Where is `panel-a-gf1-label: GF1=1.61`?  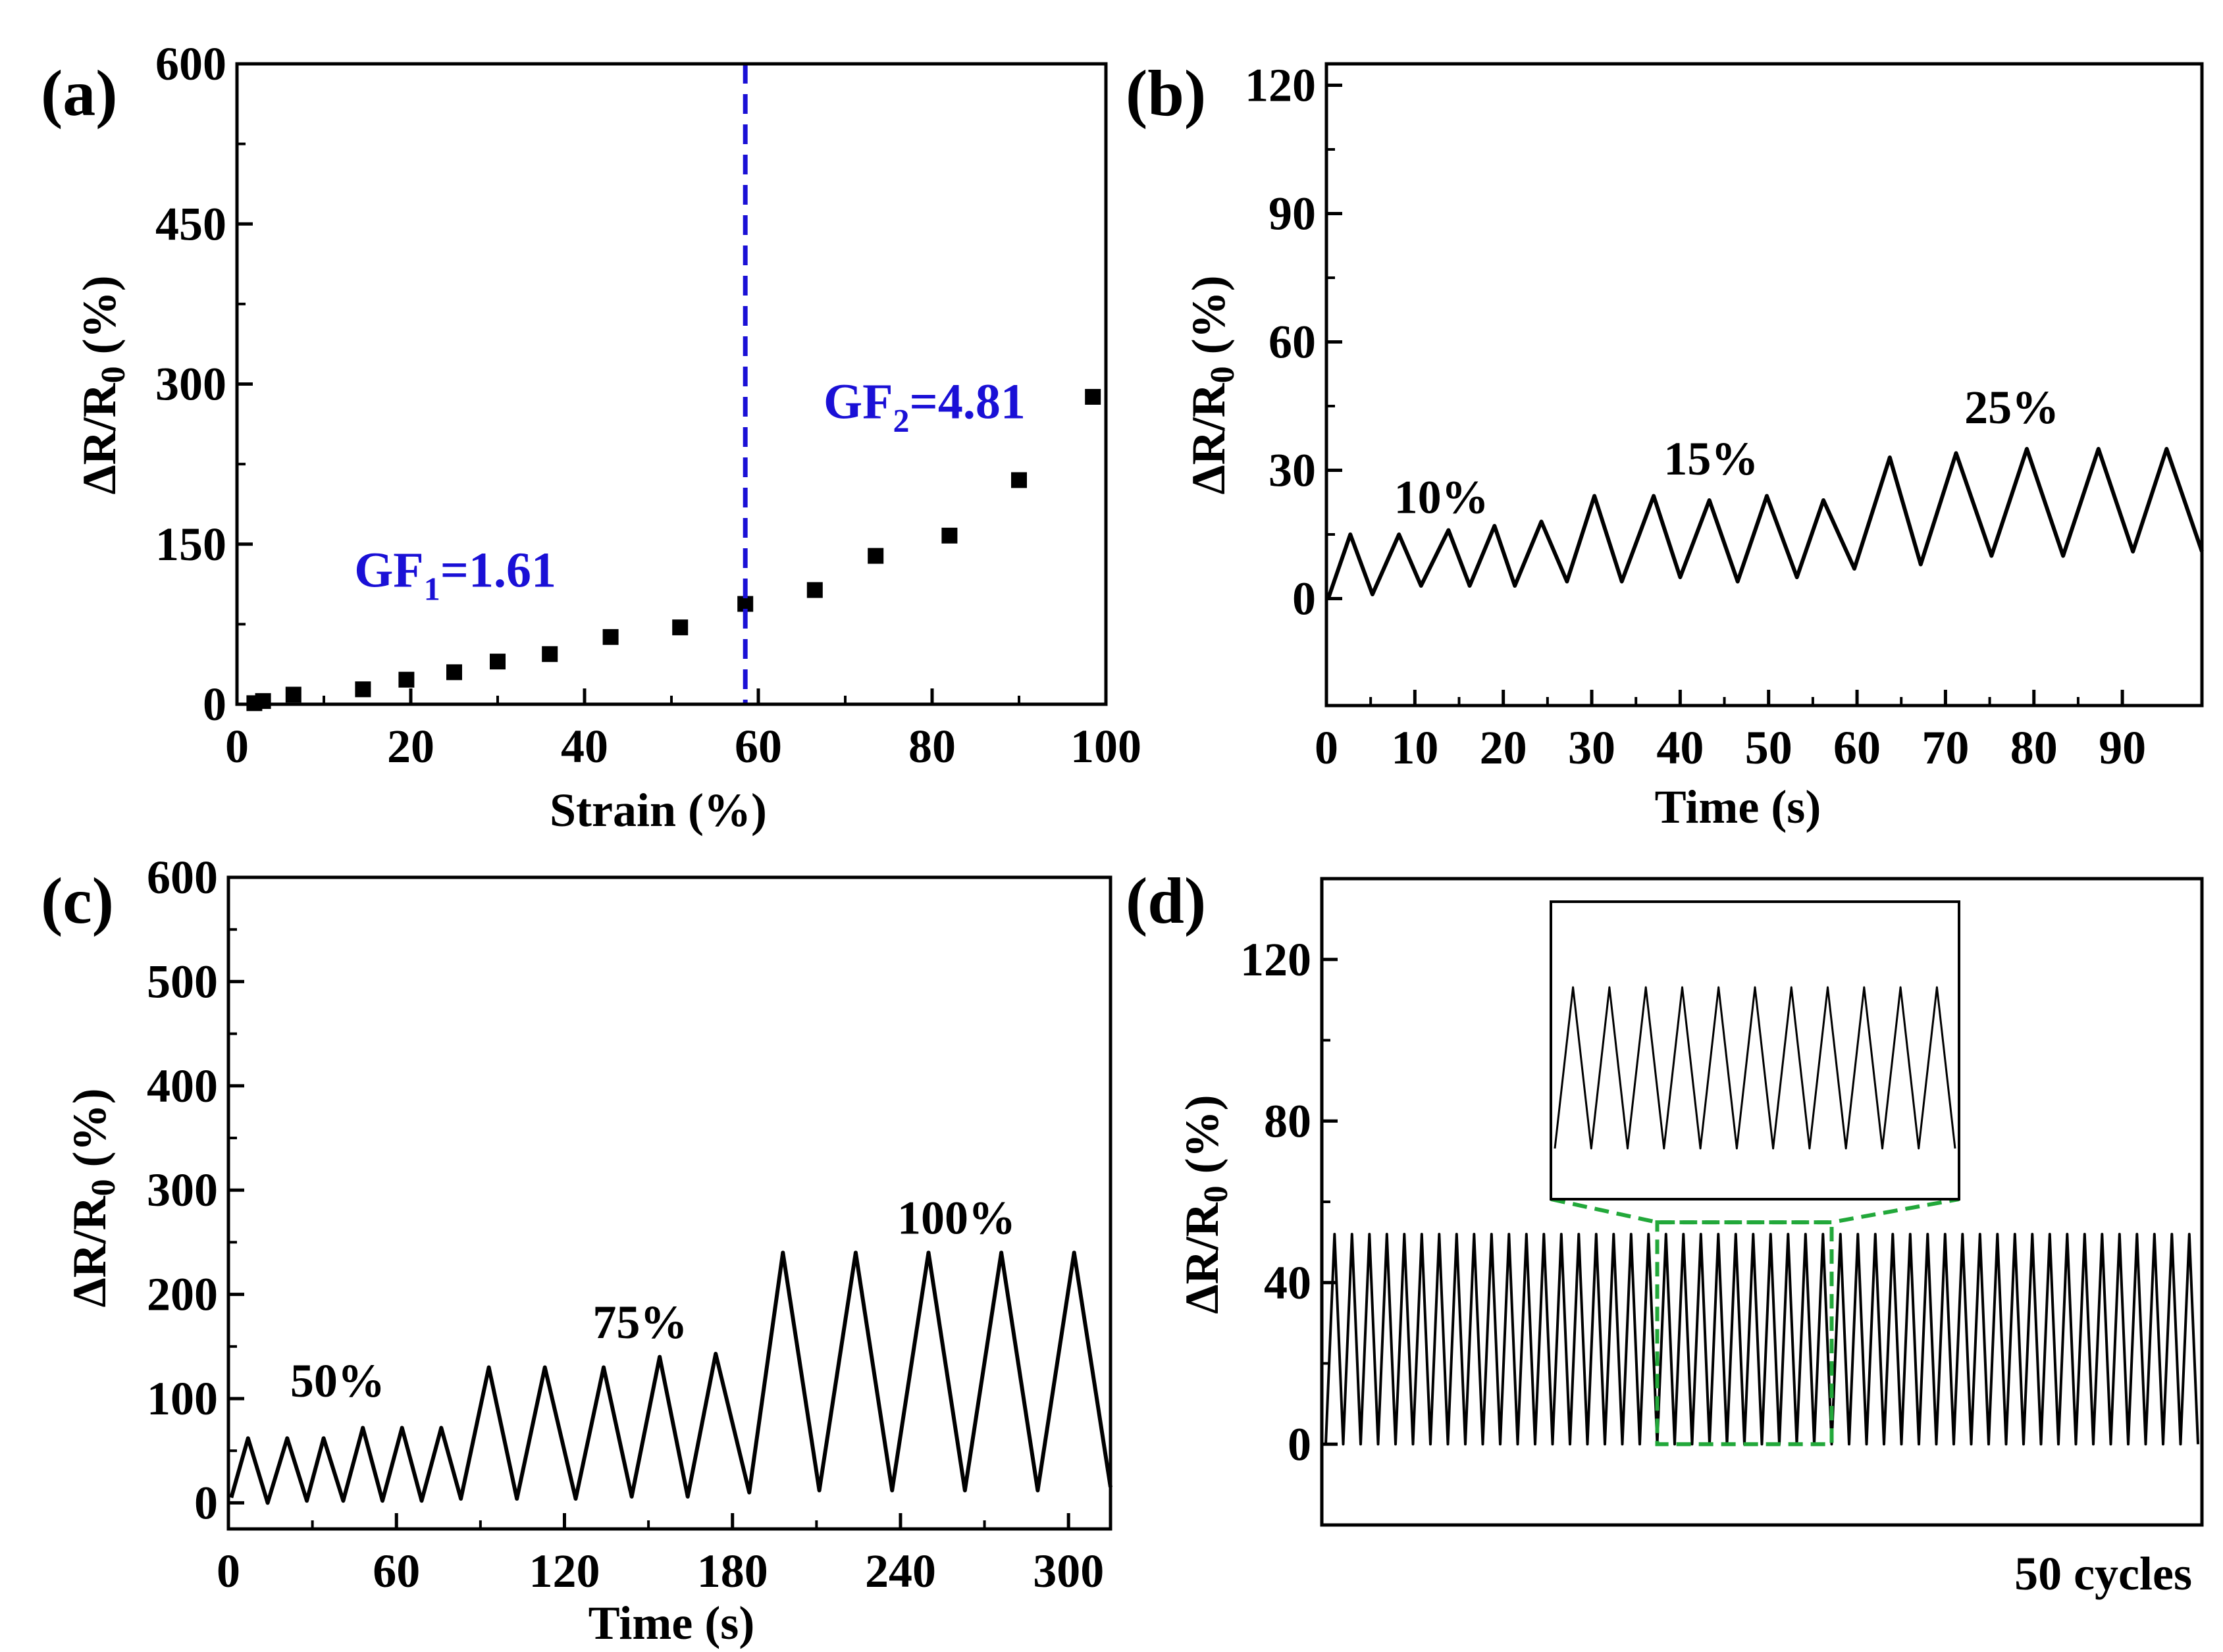 panel-a-gf1-label: GF1=1.61 is located at coordinates (455, 575).